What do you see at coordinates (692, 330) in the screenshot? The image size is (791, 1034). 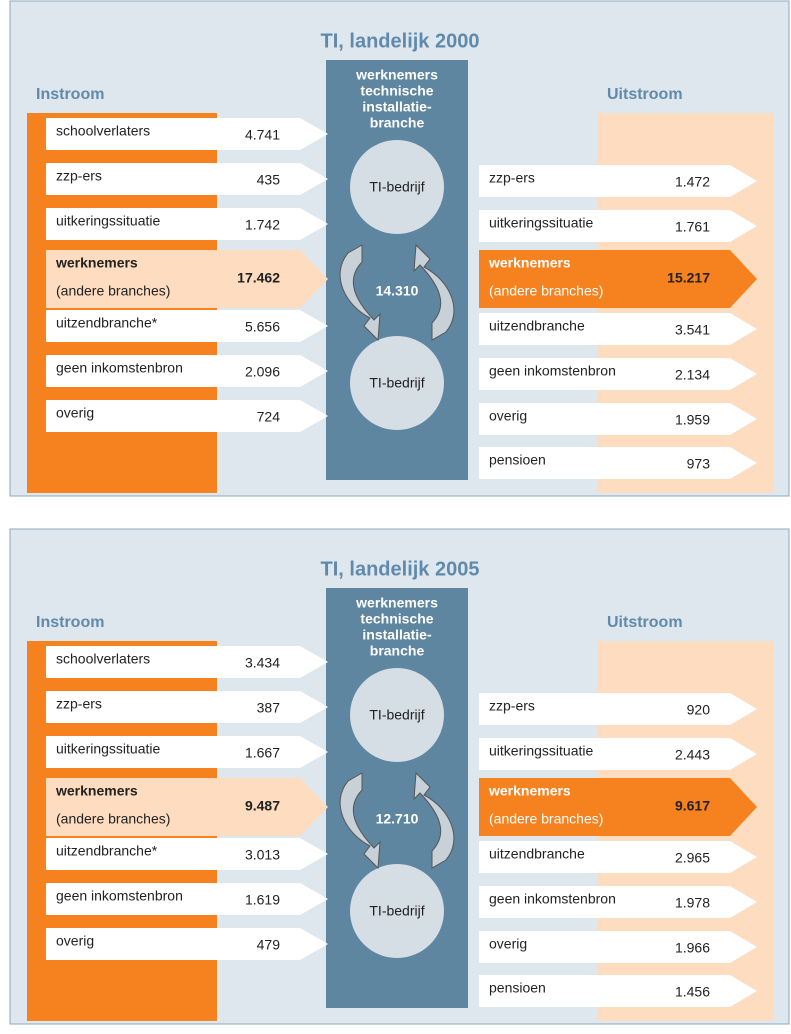 I see `flow-value: 3.541` at bounding box center [692, 330].